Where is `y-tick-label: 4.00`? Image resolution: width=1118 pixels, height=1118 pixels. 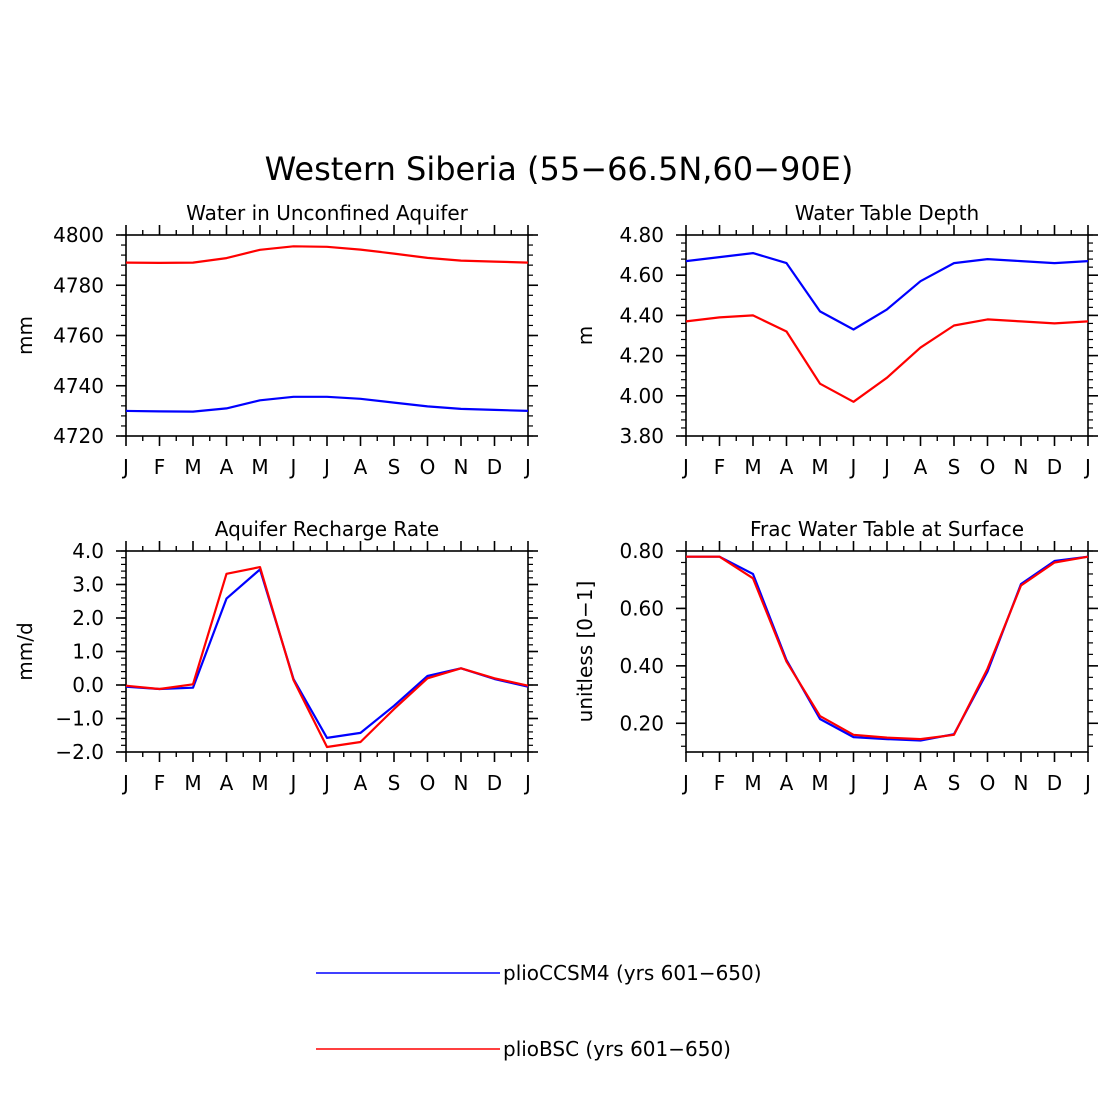
y-tick-label: 4.00 is located at coordinates (641, 396).